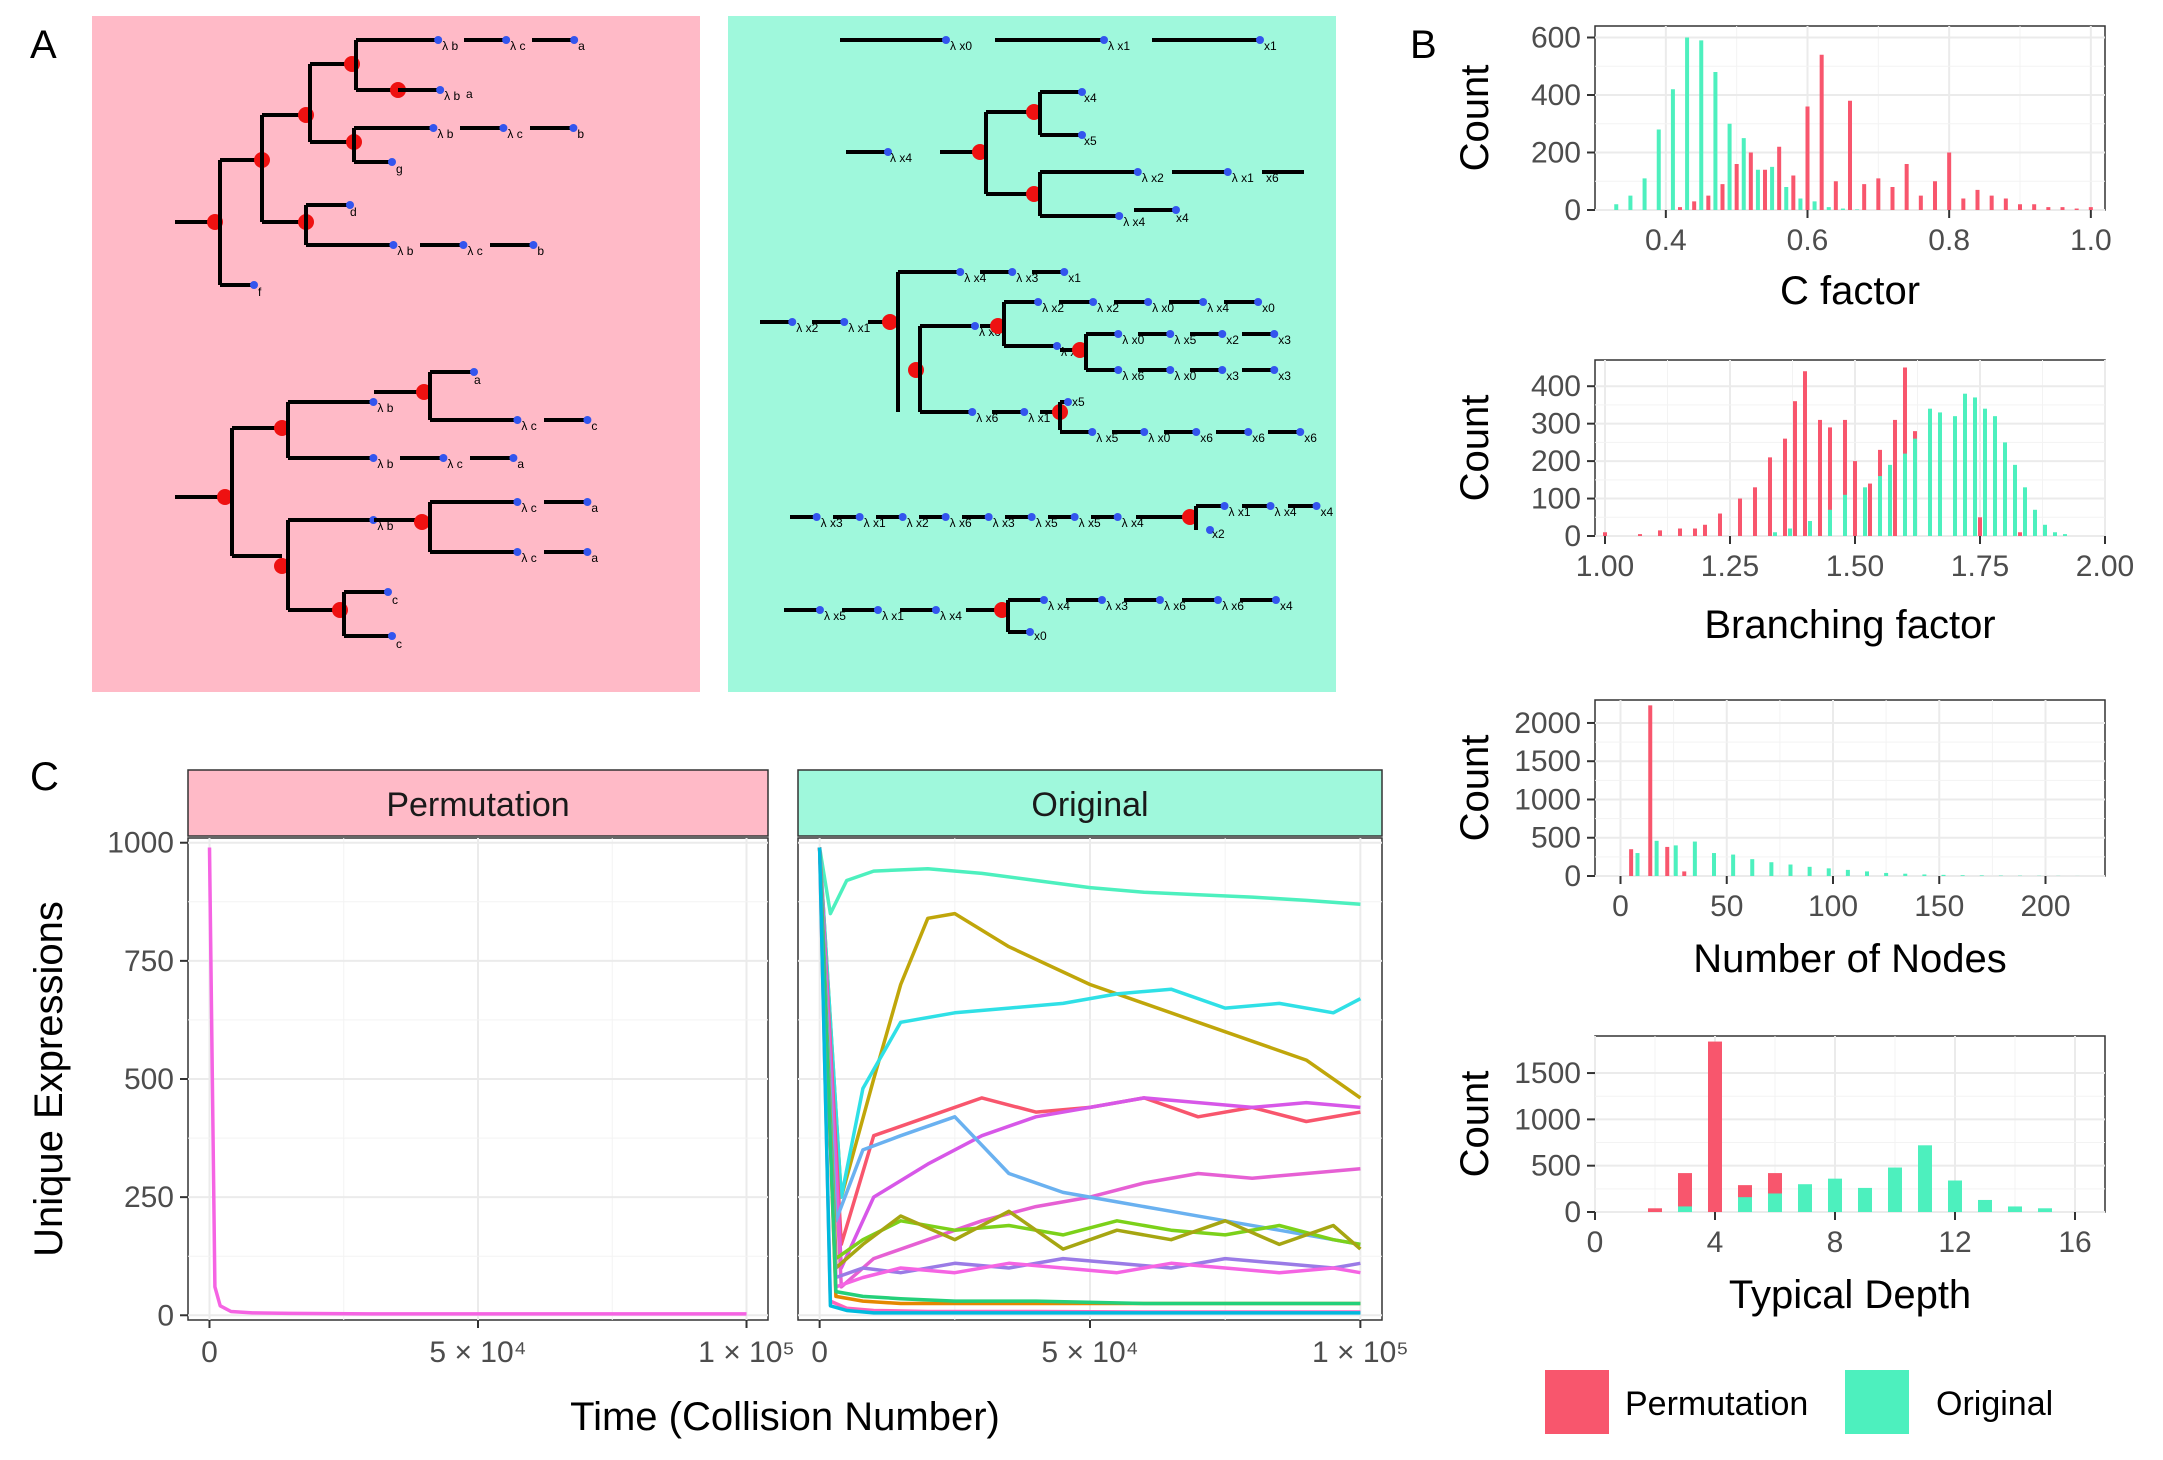 This screenshot has width=2163, height=1460. What do you see at coordinates (1850, 1295) in the screenshot?
I see `x-axis-title: Typical Depth` at bounding box center [1850, 1295].